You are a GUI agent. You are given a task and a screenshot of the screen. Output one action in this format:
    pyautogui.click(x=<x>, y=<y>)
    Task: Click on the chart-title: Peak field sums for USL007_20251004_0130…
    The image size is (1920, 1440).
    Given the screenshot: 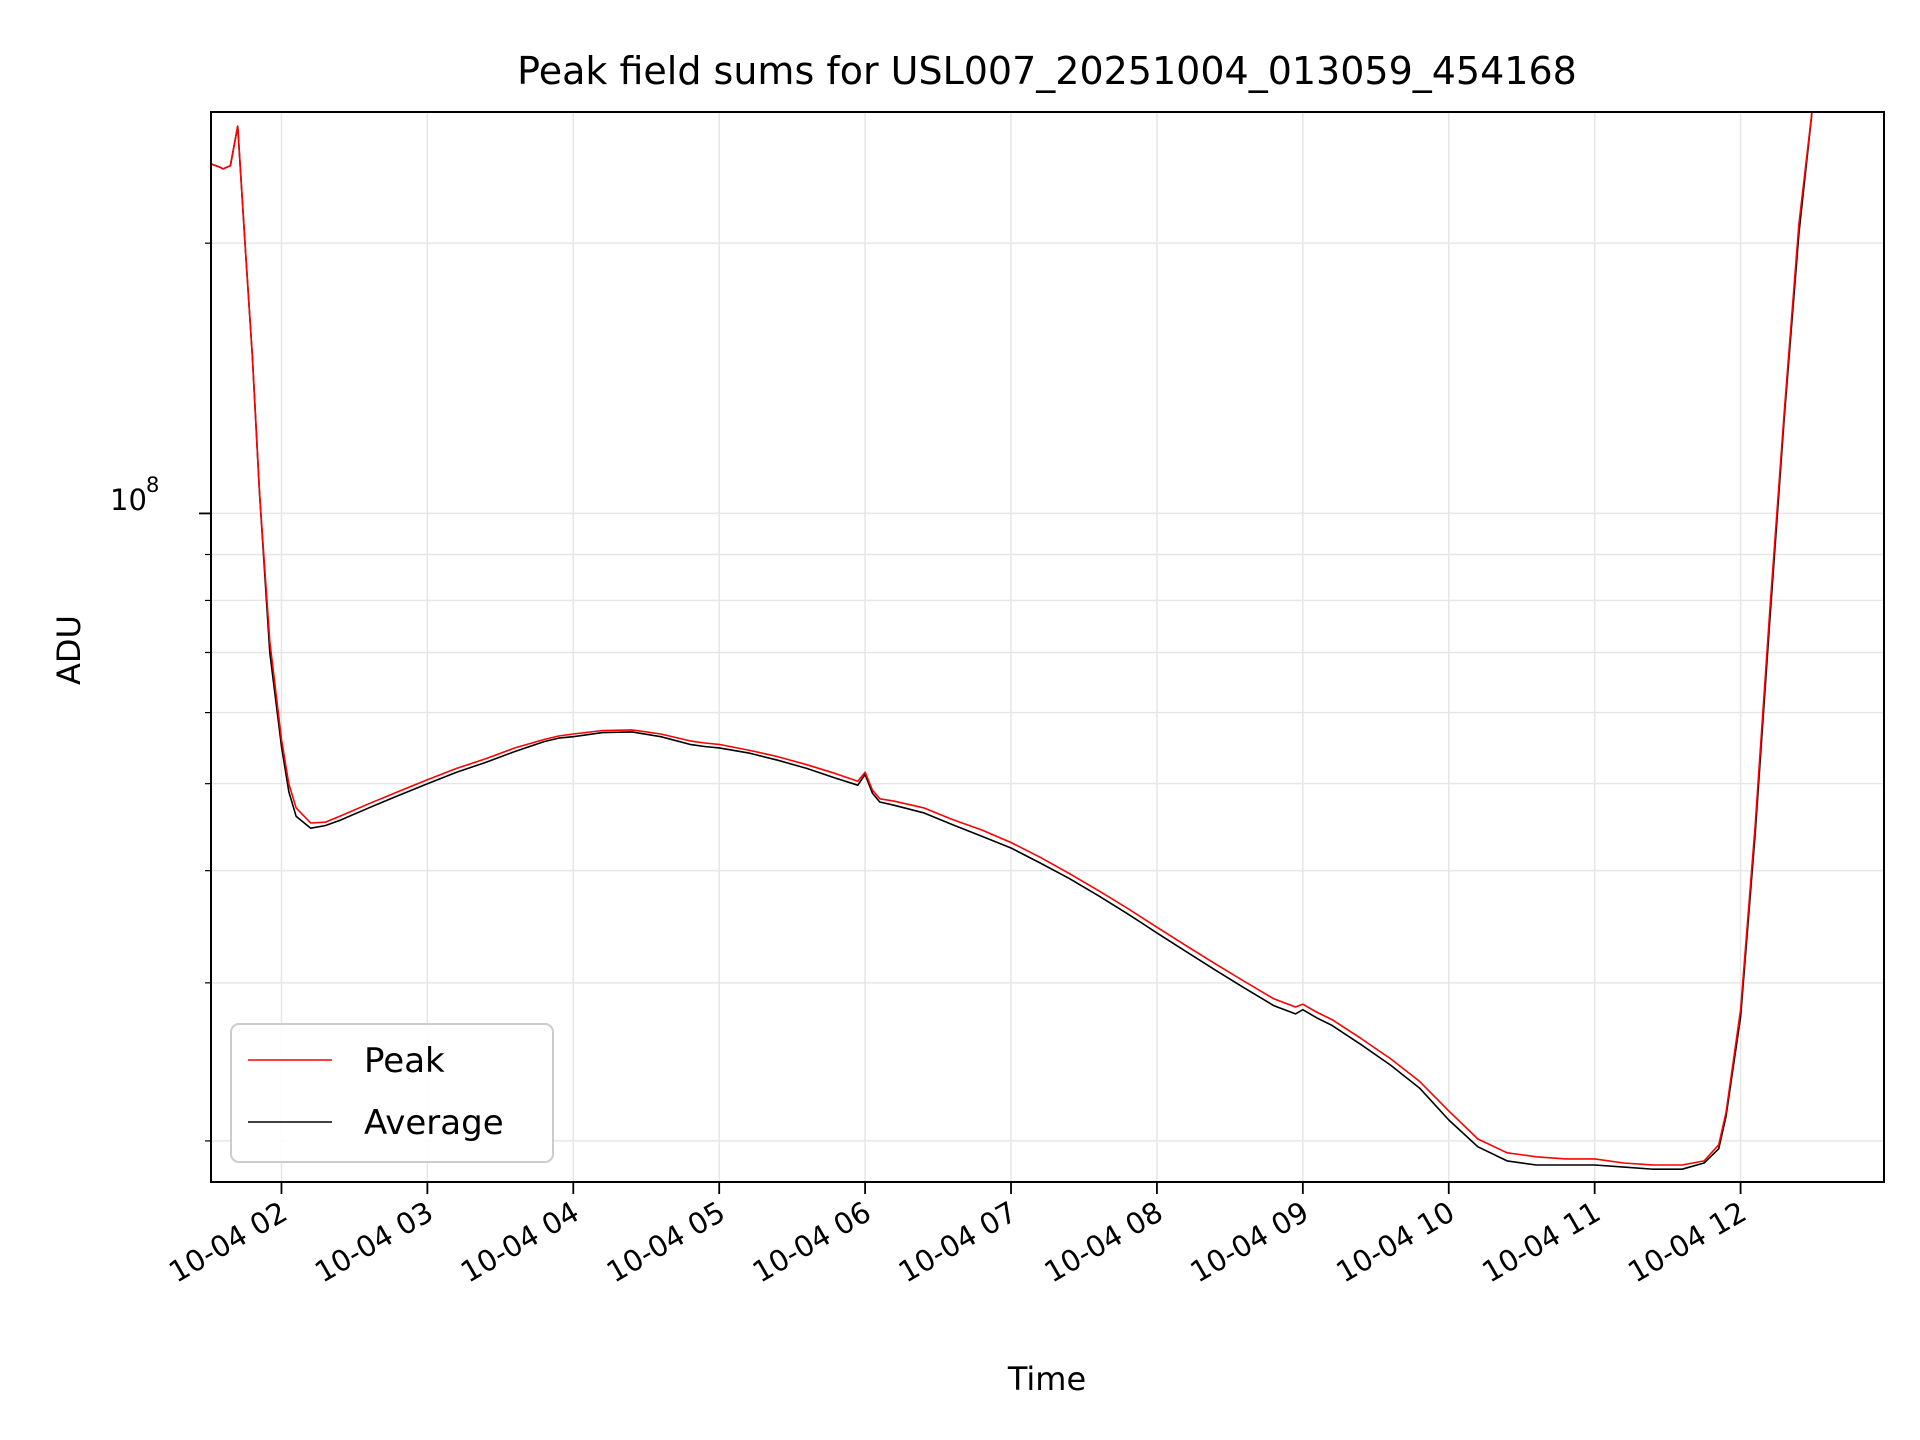 What is the action you would take?
    pyautogui.click(x=1047, y=71)
    